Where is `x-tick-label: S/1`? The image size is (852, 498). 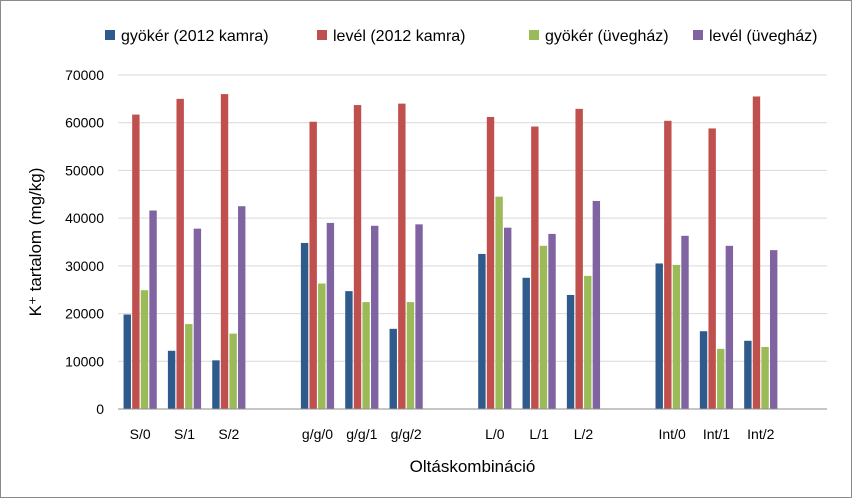 x-tick-label: S/1 is located at coordinates (184, 434).